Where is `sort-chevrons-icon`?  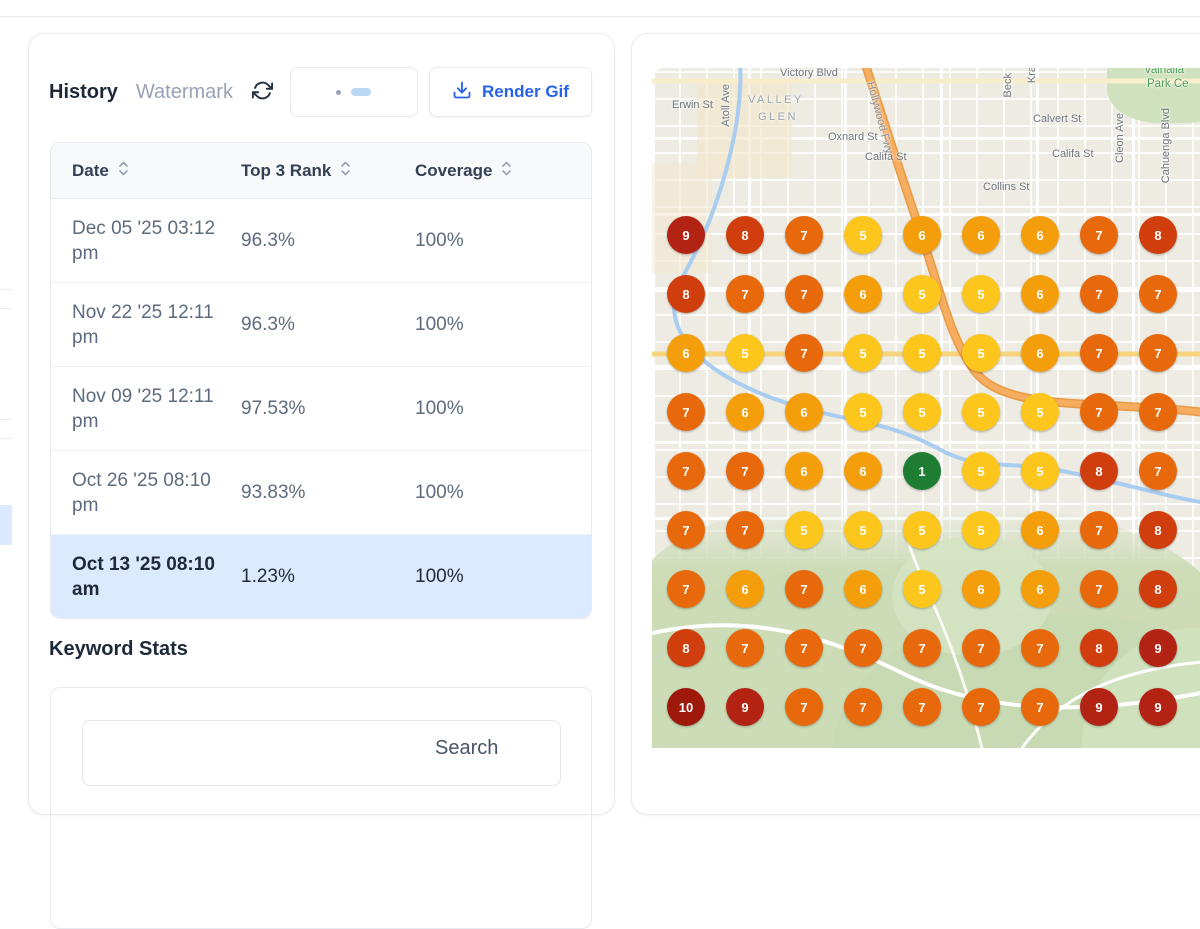
sort-chevrons-icon is located at coordinates (506, 171).